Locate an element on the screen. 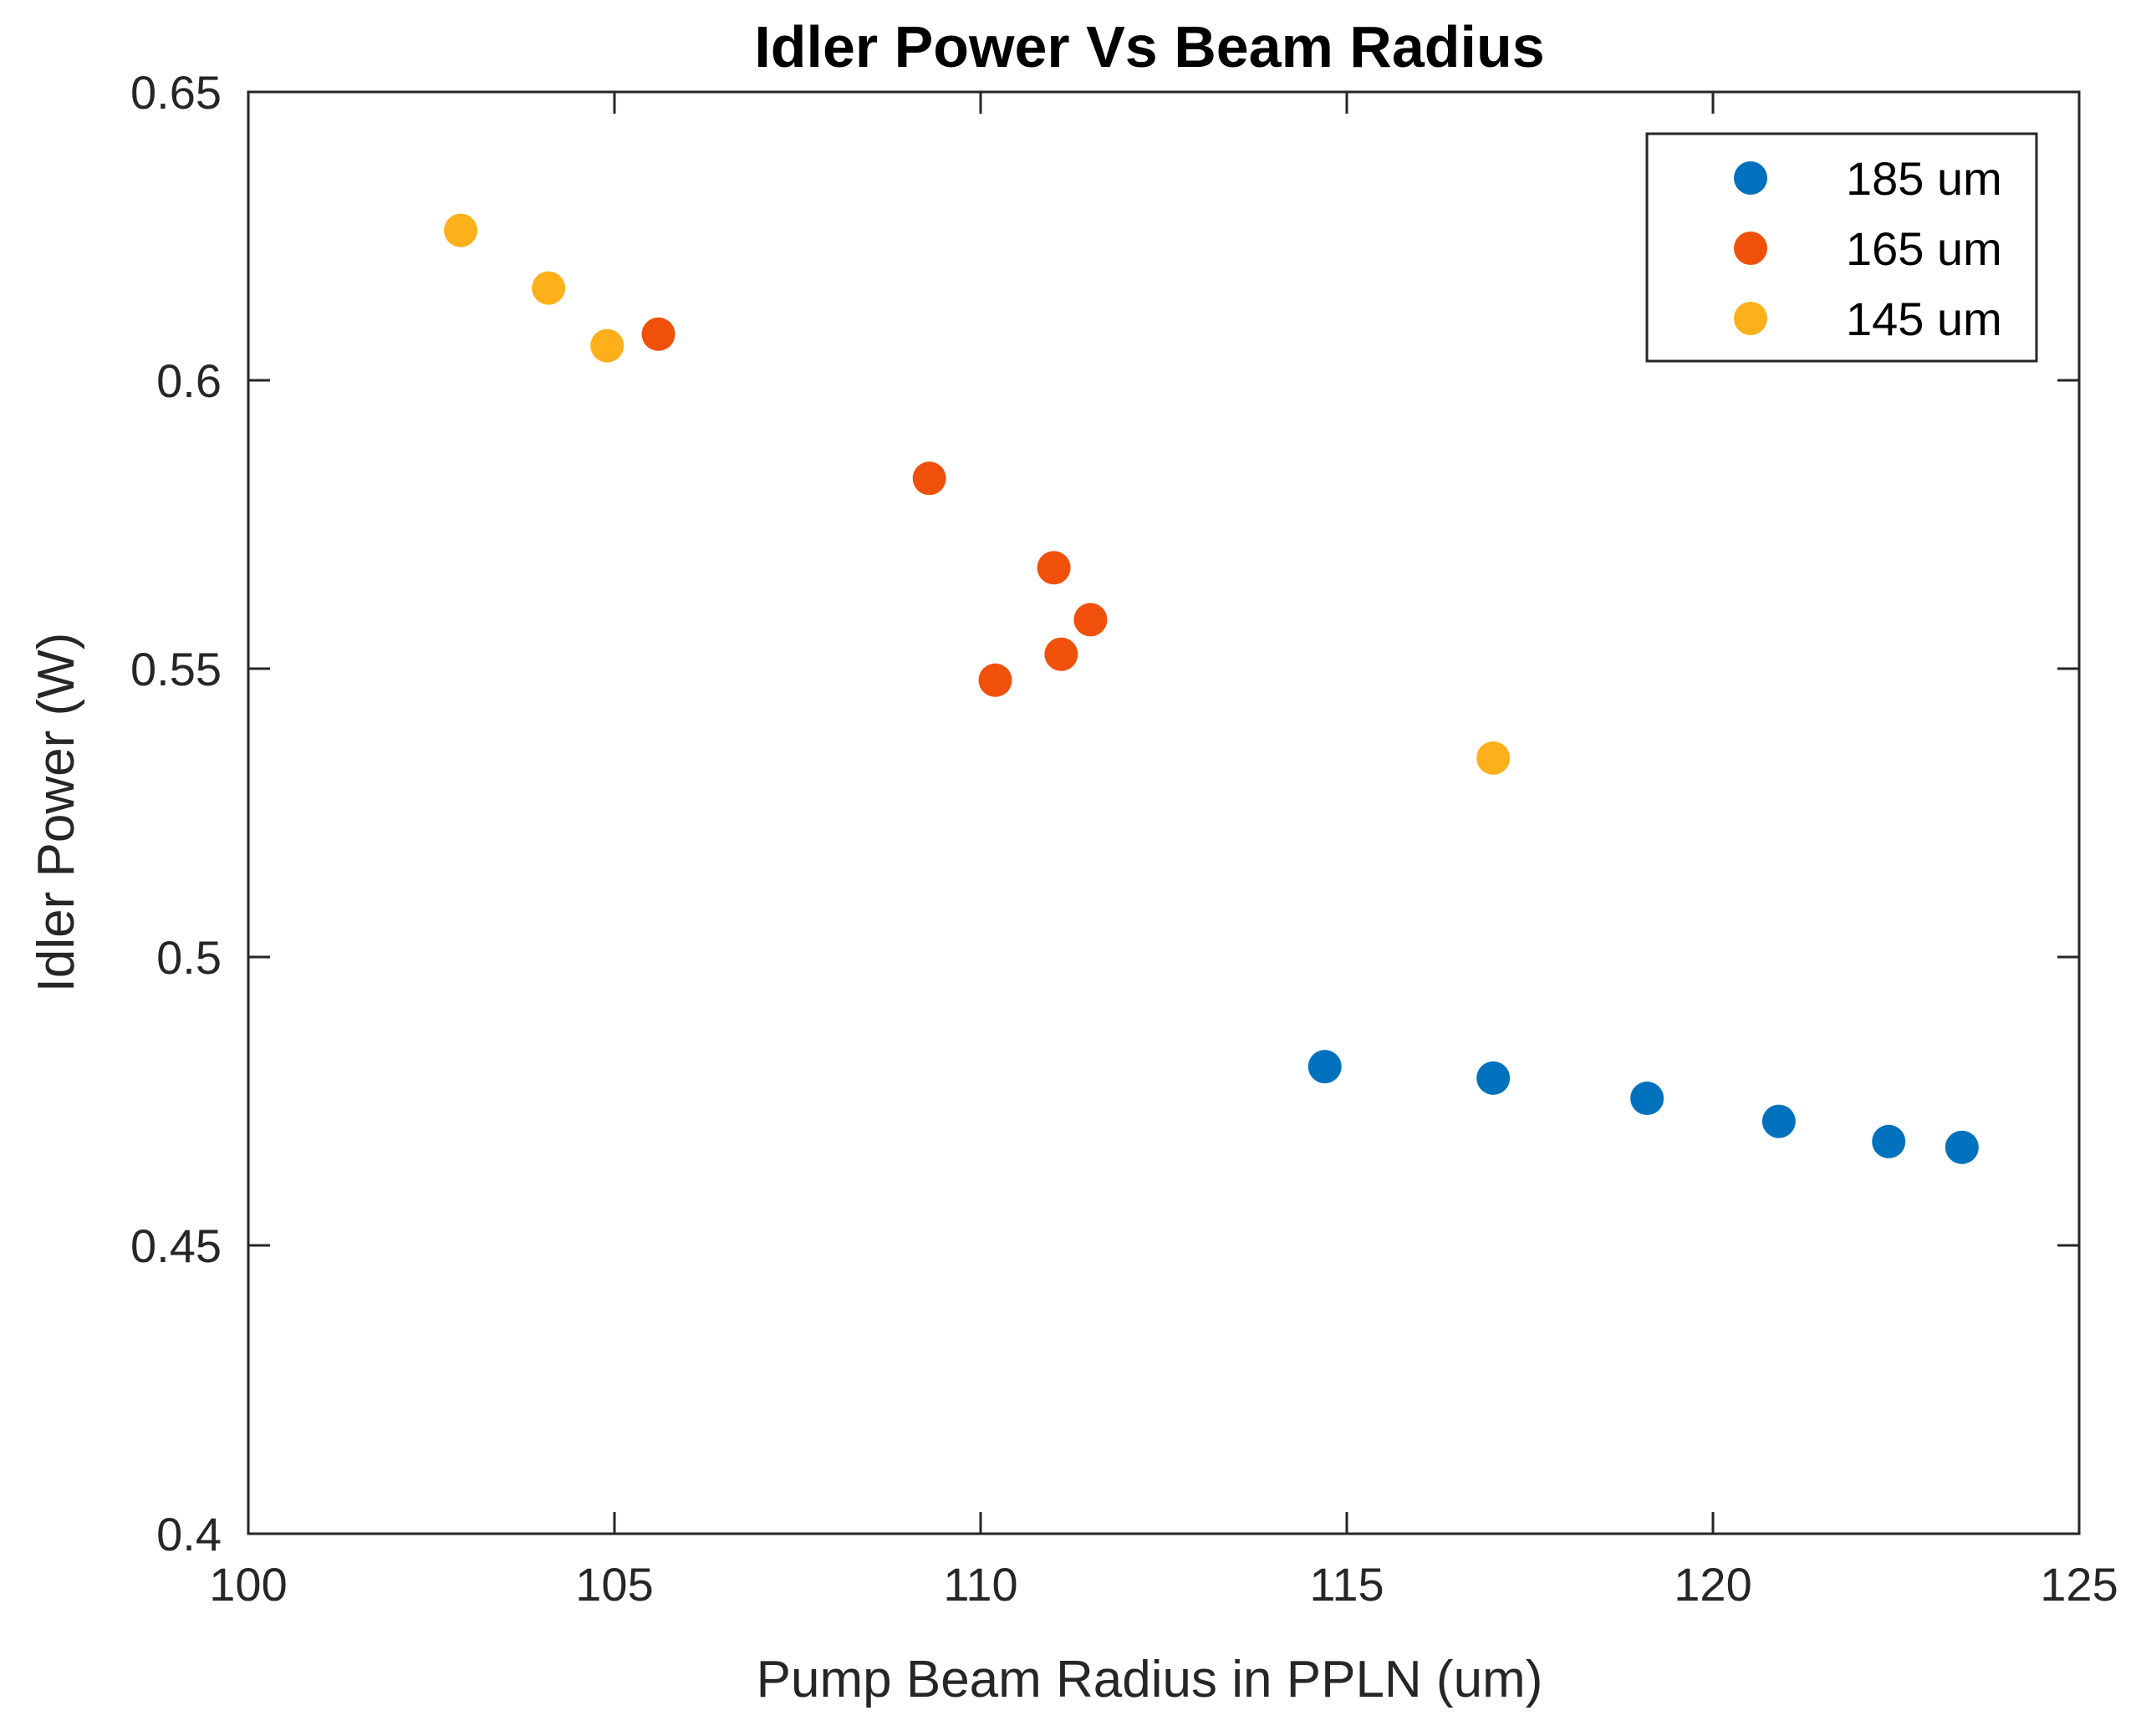 The width and height of the screenshot is (2146, 1736). x-tick-label: 100 is located at coordinates (248, 1584).